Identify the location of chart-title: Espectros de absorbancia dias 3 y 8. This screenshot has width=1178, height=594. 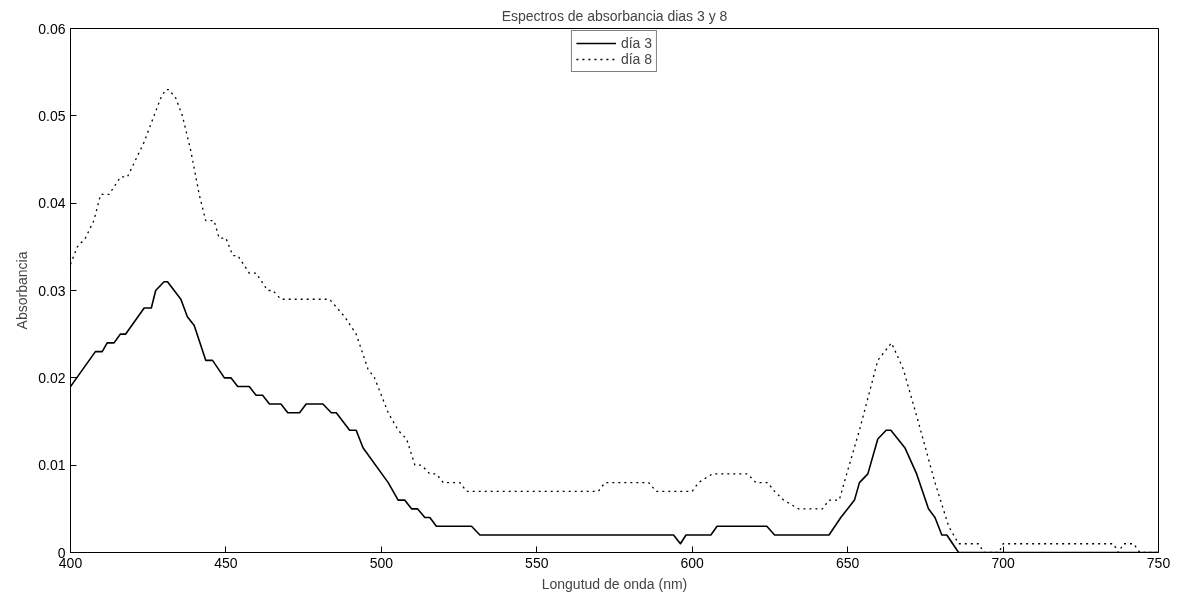
(614, 15).